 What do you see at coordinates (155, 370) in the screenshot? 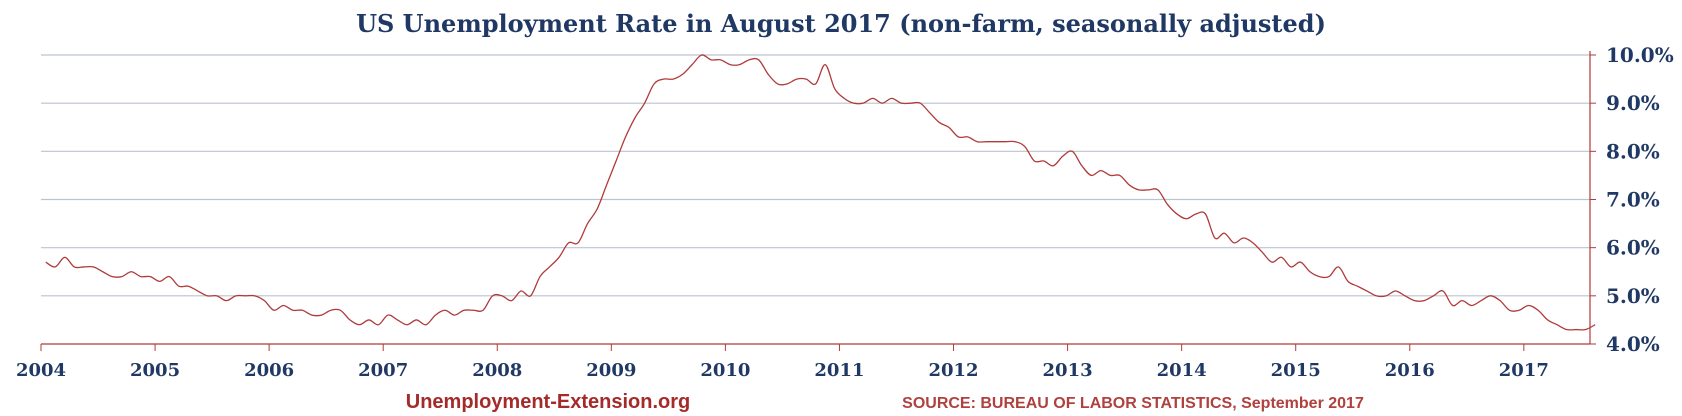
I see `x-tick-label: 2005` at bounding box center [155, 370].